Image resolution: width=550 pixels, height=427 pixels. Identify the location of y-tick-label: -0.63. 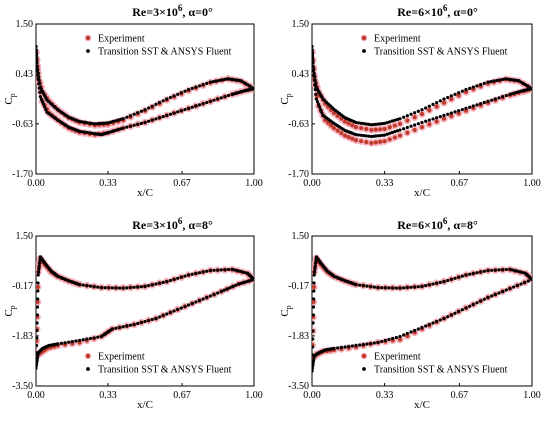
(298, 124).